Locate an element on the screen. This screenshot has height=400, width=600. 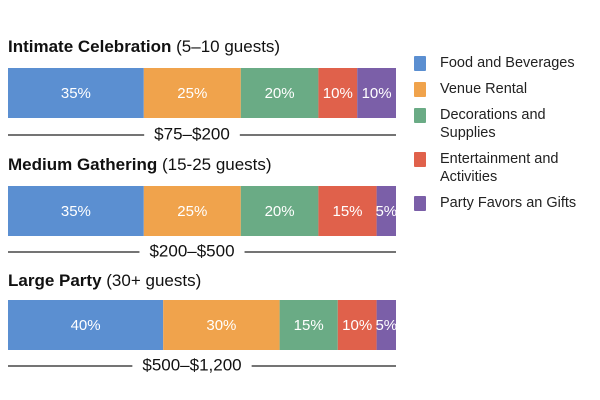
legend-label: Venue Rental is located at coordinates (484, 89).